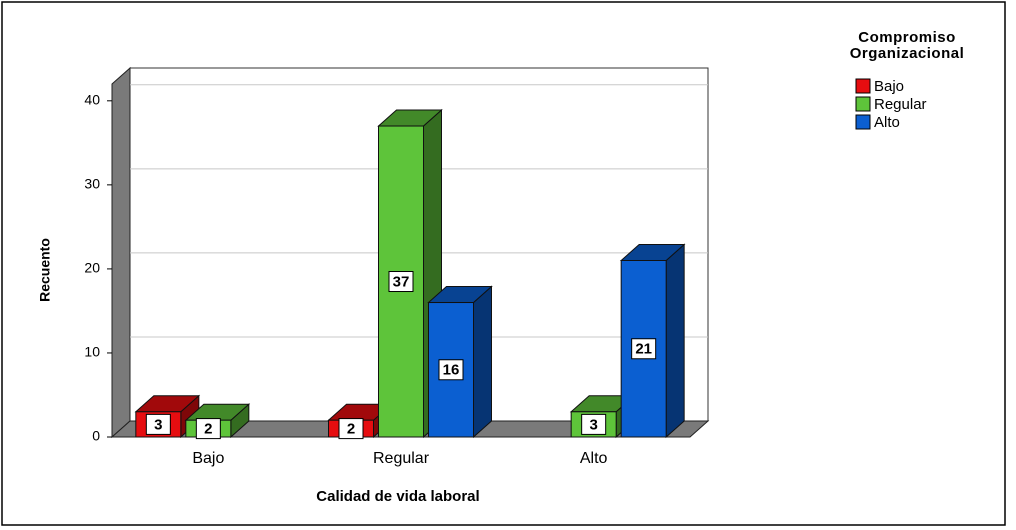  Describe the element at coordinates (92, 268) in the screenshot. I see `y-tick-label: 20` at that location.